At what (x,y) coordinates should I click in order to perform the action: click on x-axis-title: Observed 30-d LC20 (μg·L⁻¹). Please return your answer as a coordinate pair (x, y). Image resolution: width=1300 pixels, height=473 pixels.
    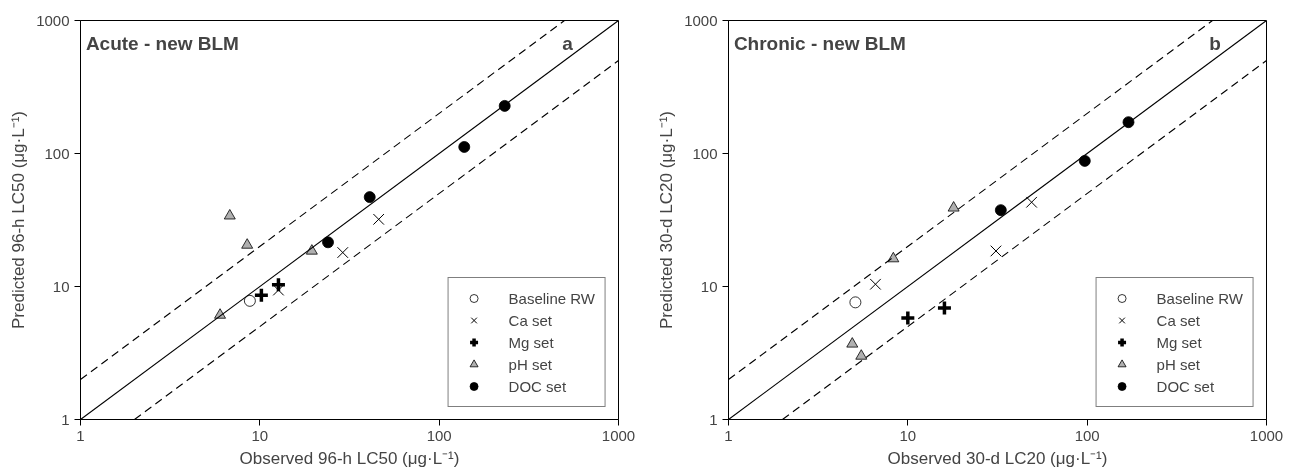
    Looking at the image, I should click on (997, 458).